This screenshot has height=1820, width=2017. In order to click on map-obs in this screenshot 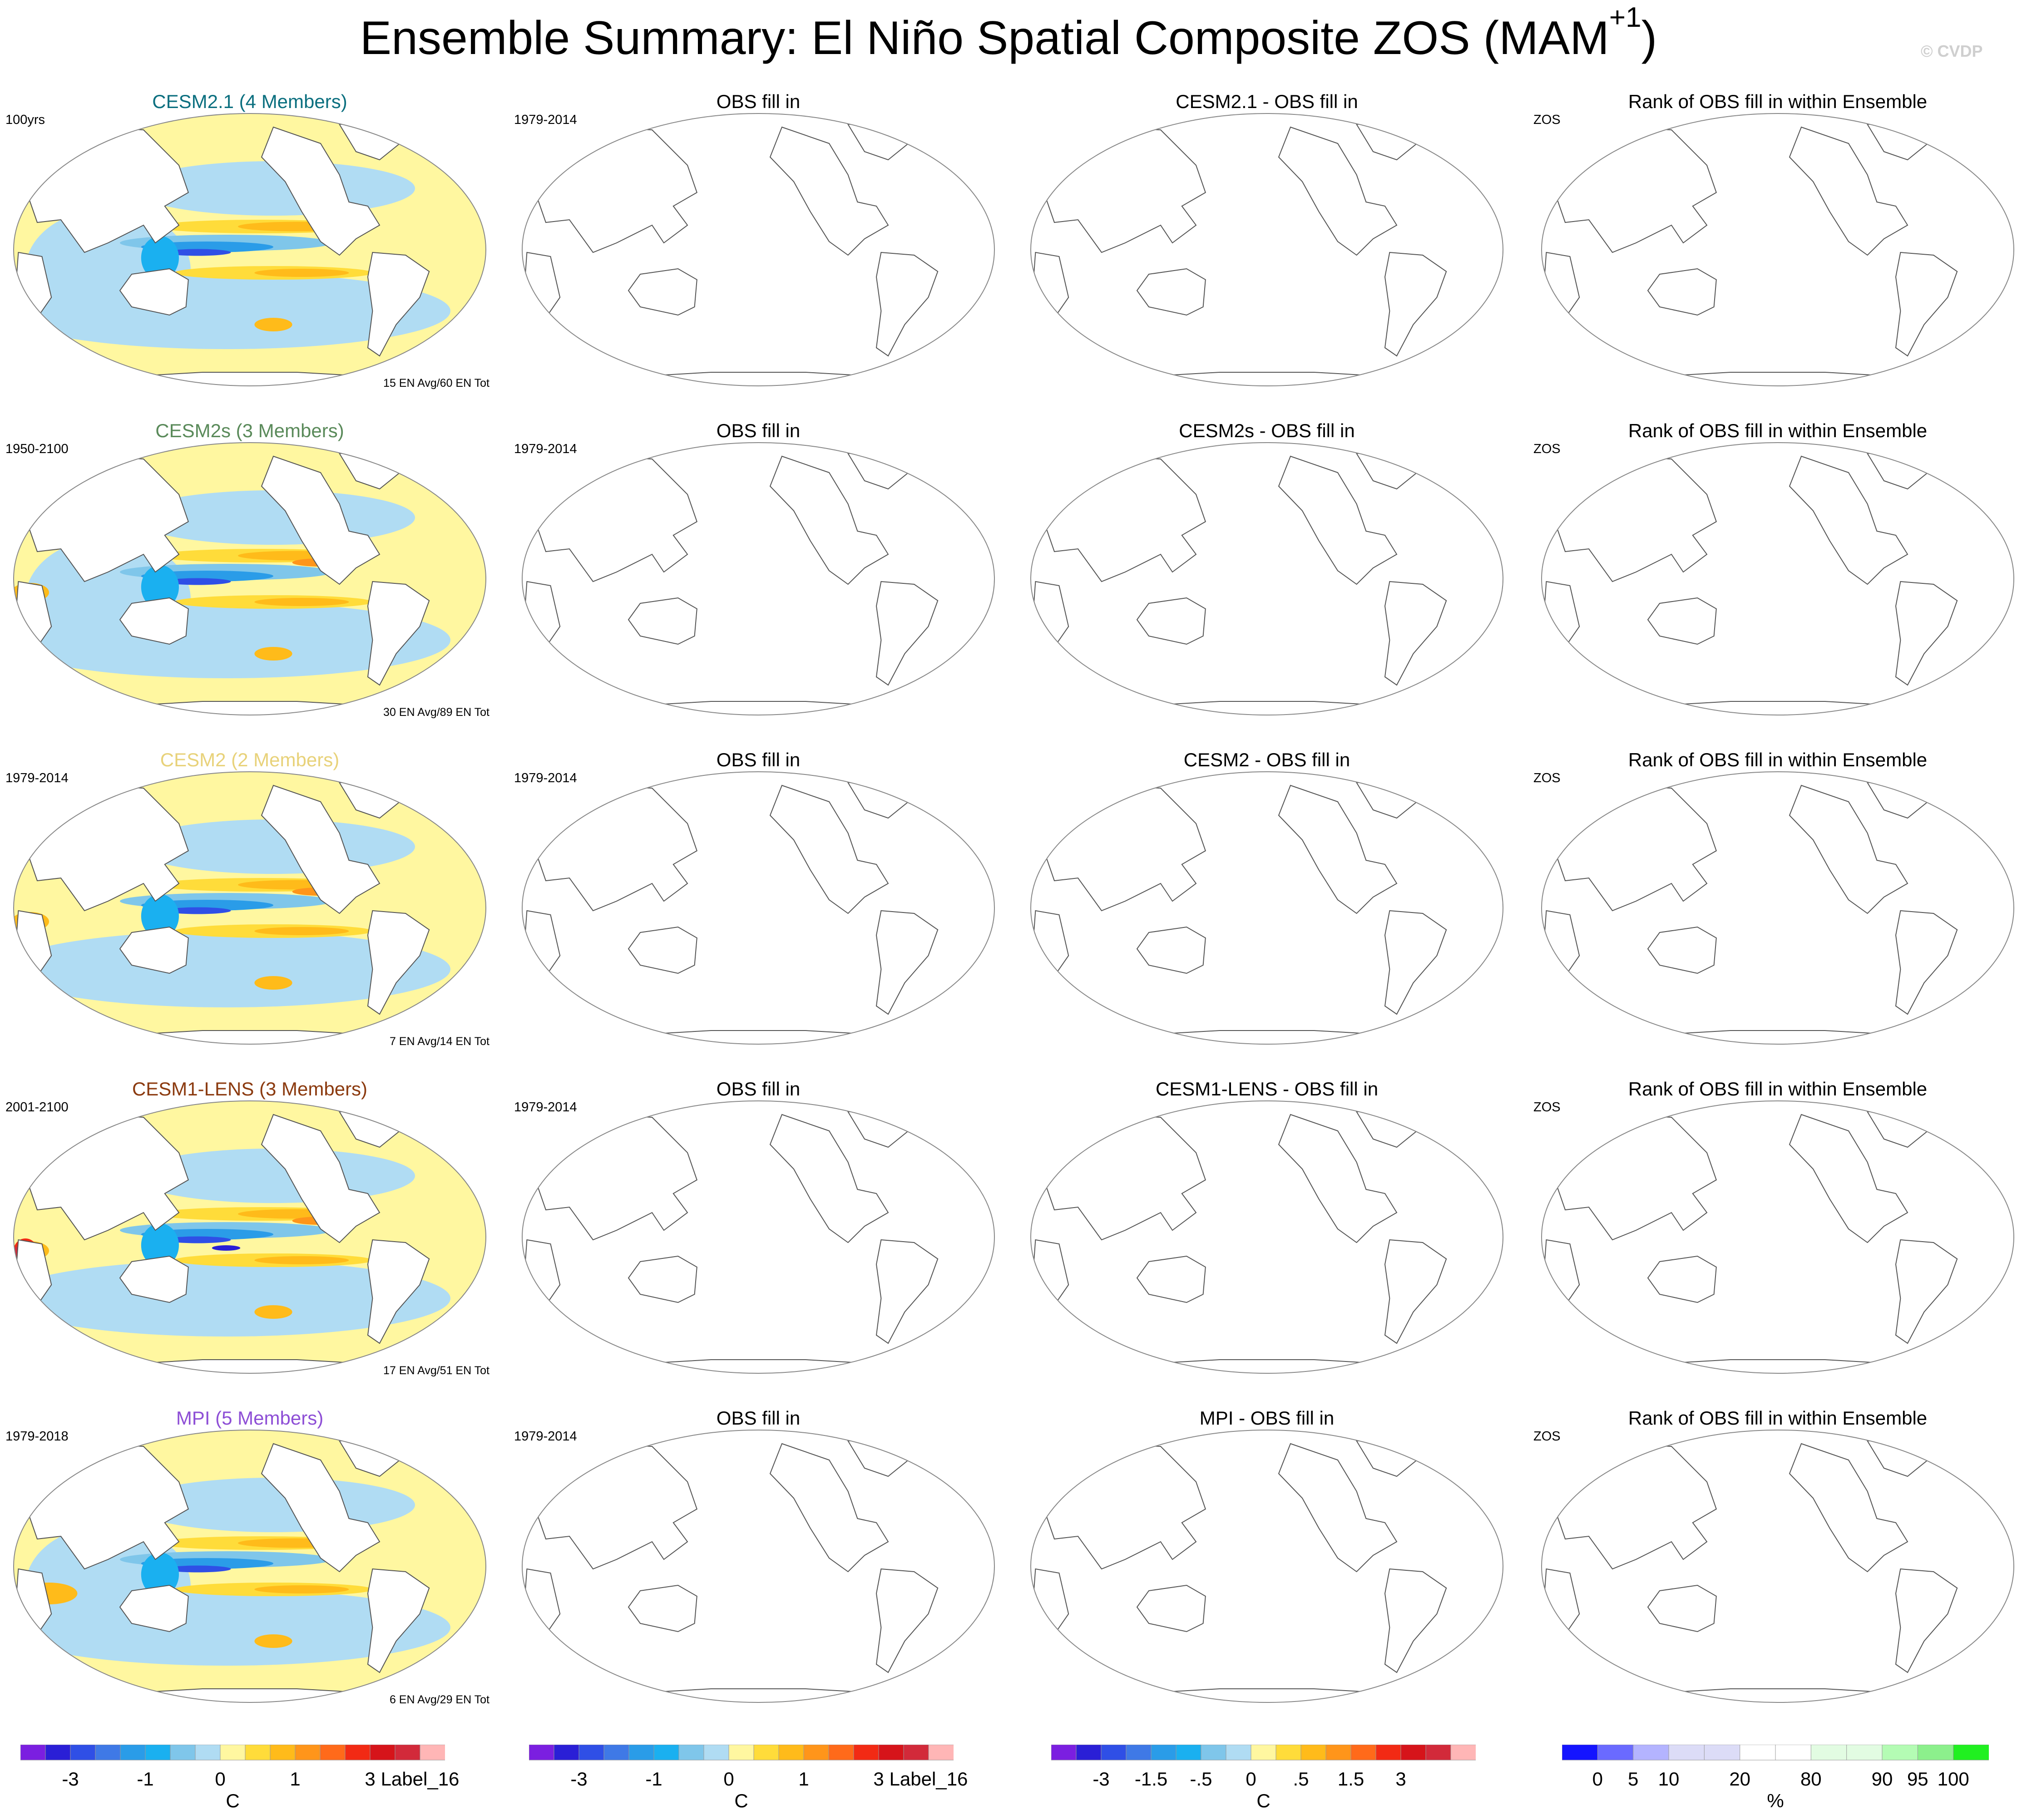, I will do `click(759, 249)`.